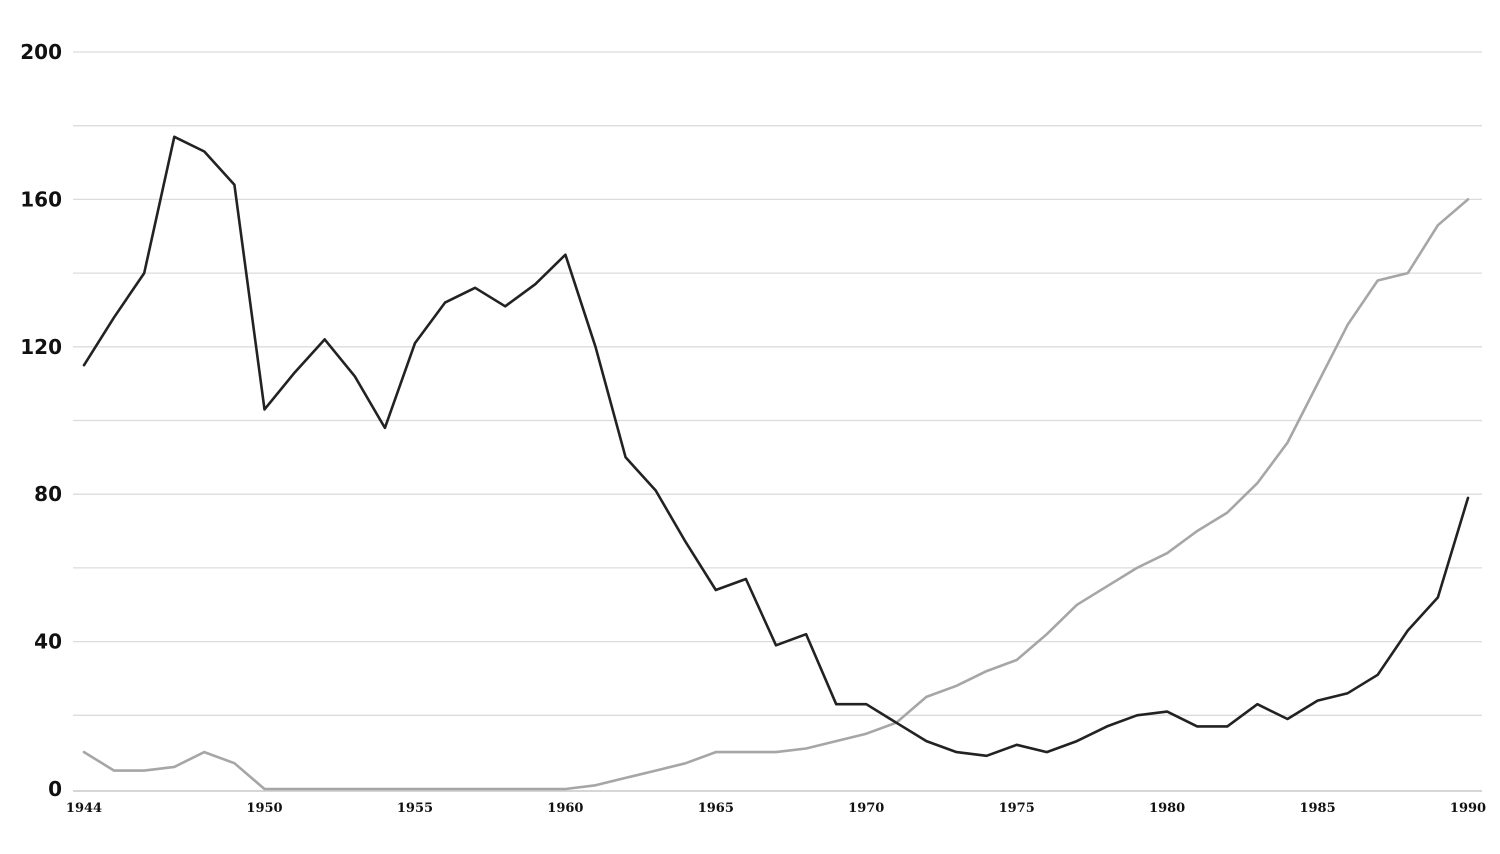  I want to click on x-axis-ticks: 1944 1950 1955 1960 1965 1970 1975 1980 1985 1990, so click(776, 808).